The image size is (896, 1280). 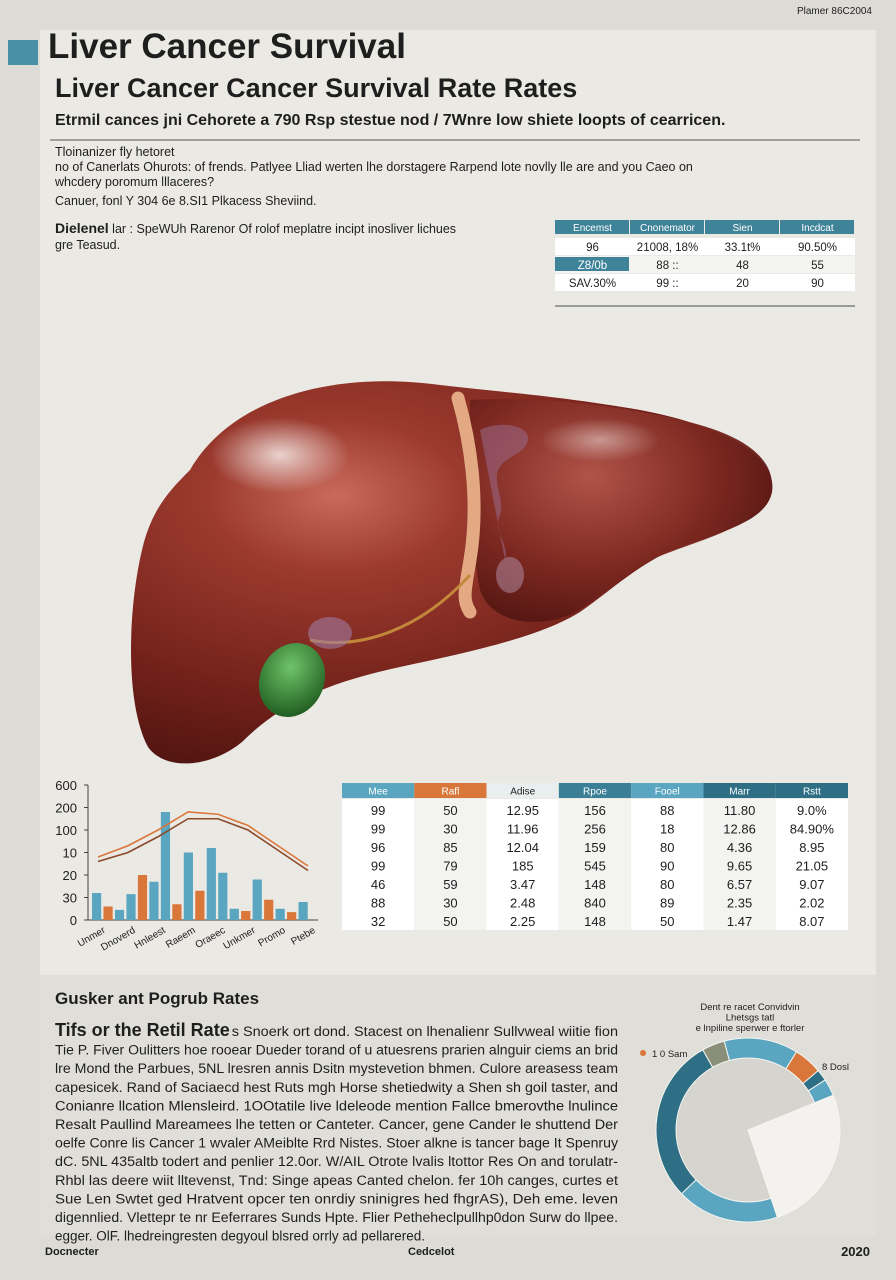 I want to click on table-cell: 2.35, so click(x=739, y=903).